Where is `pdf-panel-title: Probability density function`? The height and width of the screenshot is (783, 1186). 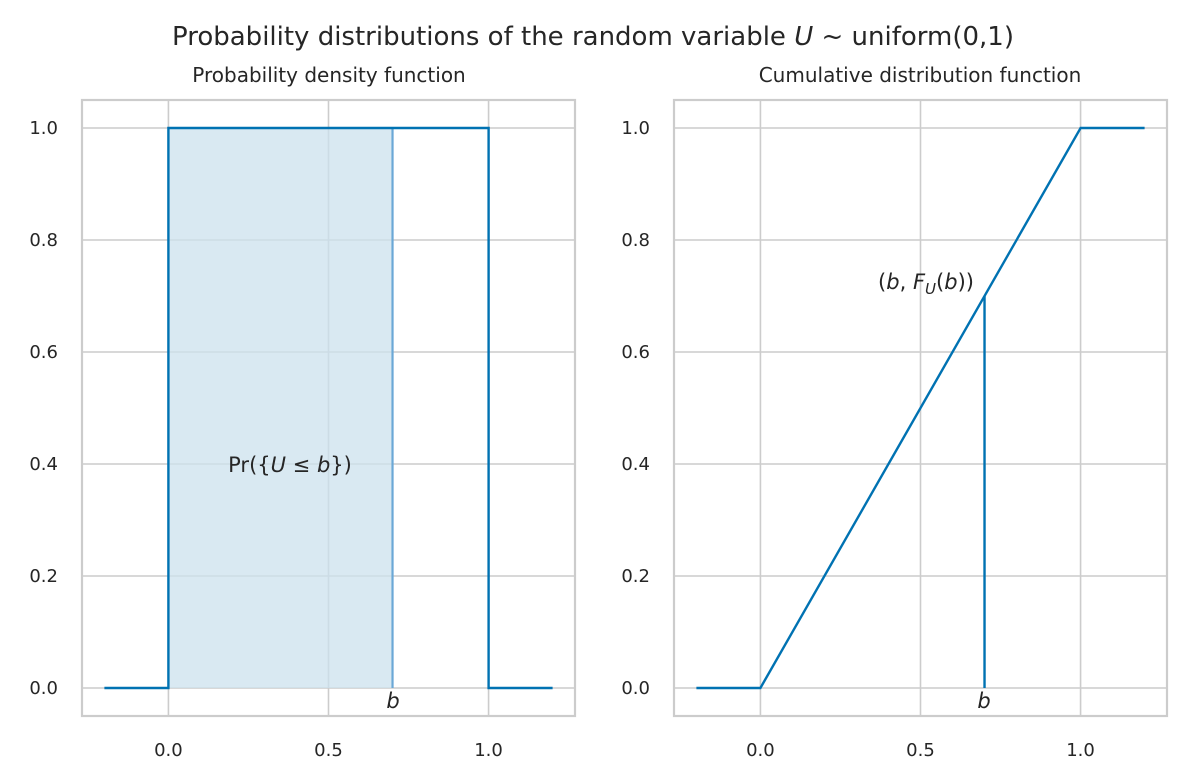 pdf-panel-title: Probability density function is located at coordinates (328, 75).